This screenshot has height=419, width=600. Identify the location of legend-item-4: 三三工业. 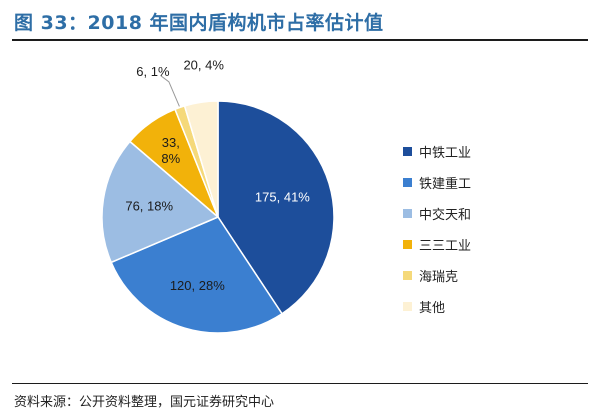
(437, 244).